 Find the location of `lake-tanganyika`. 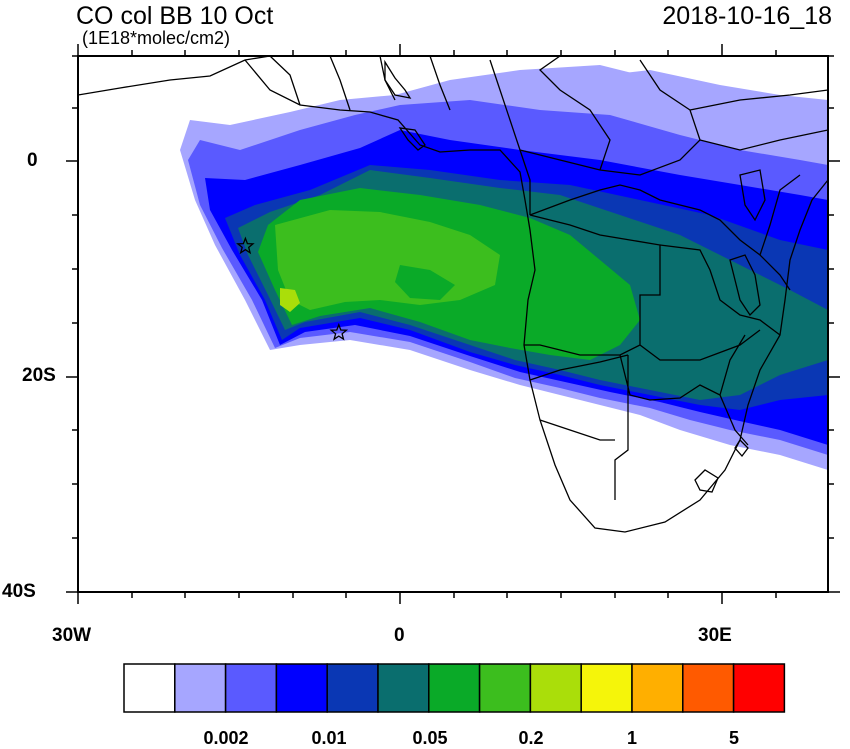

lake-tanganyika is located at coordinates (752, 195).